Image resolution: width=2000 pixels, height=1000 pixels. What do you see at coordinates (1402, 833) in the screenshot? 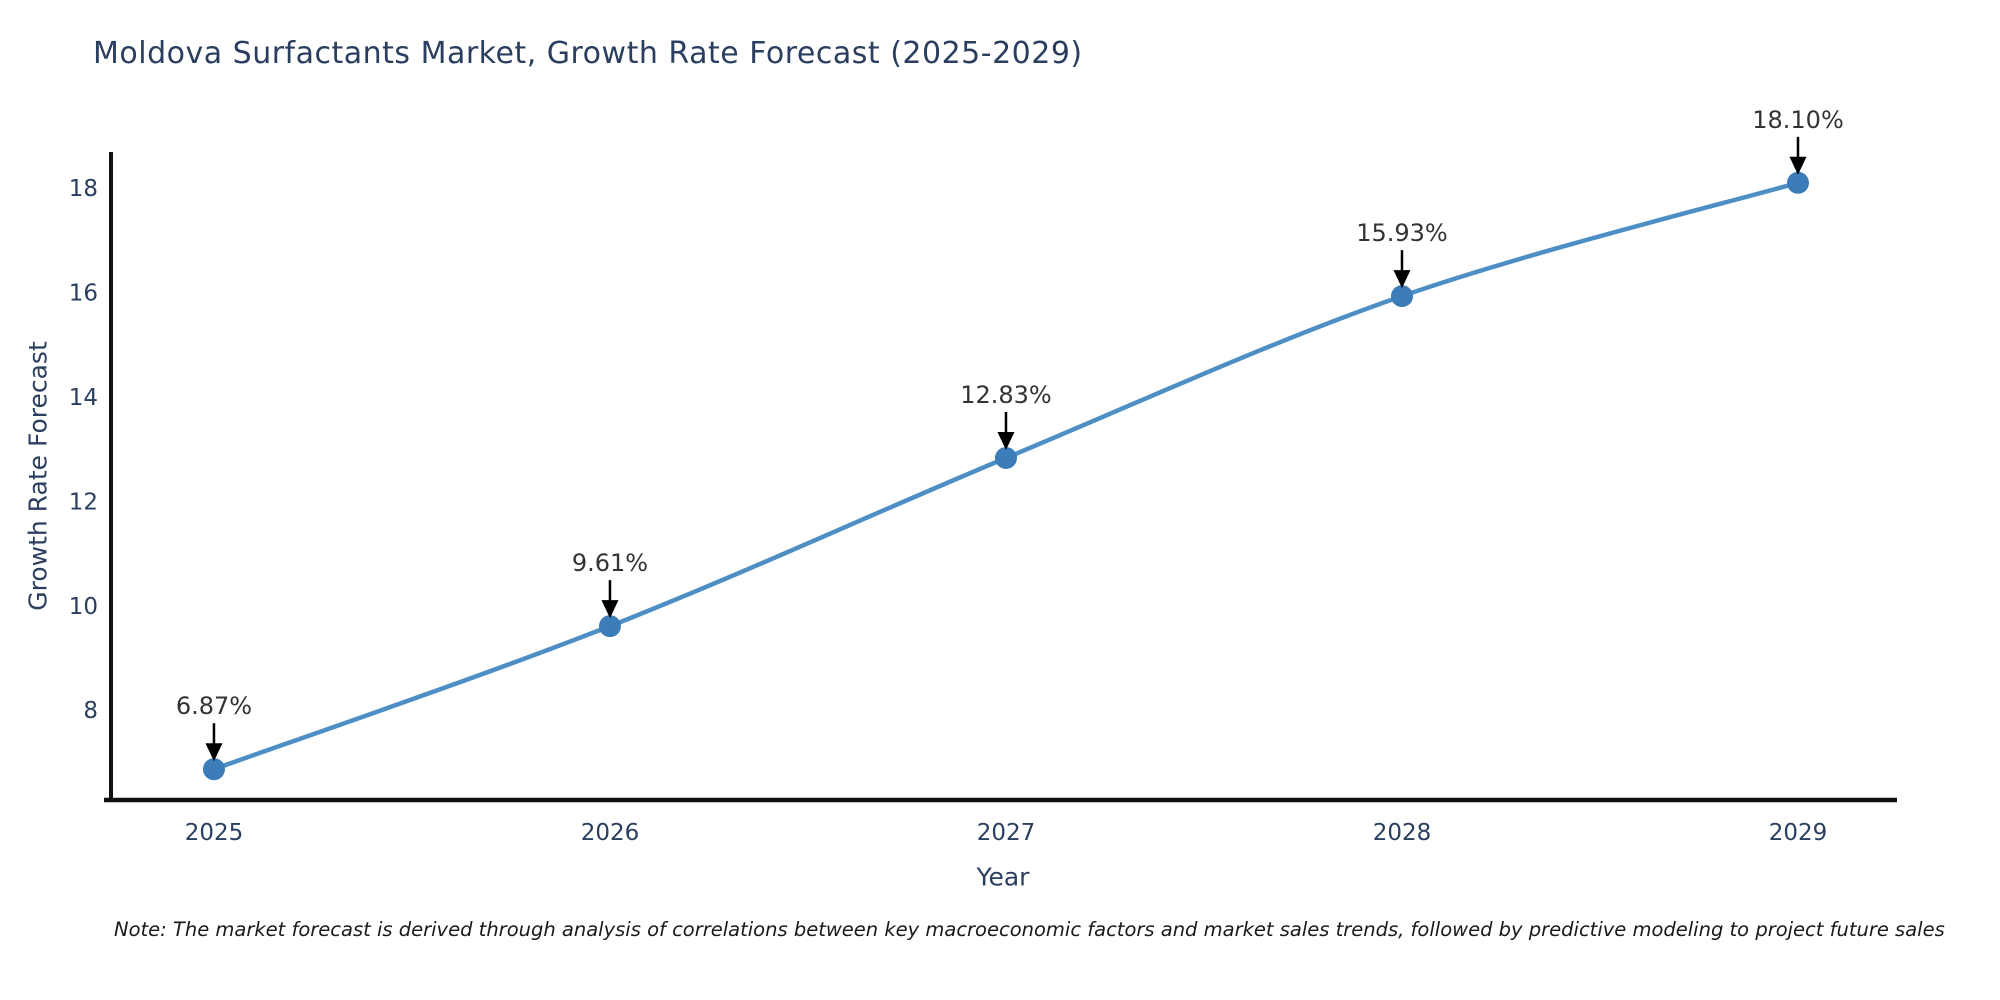
I see `x-tick-label: 2028` at bounding box center [1402, 833].